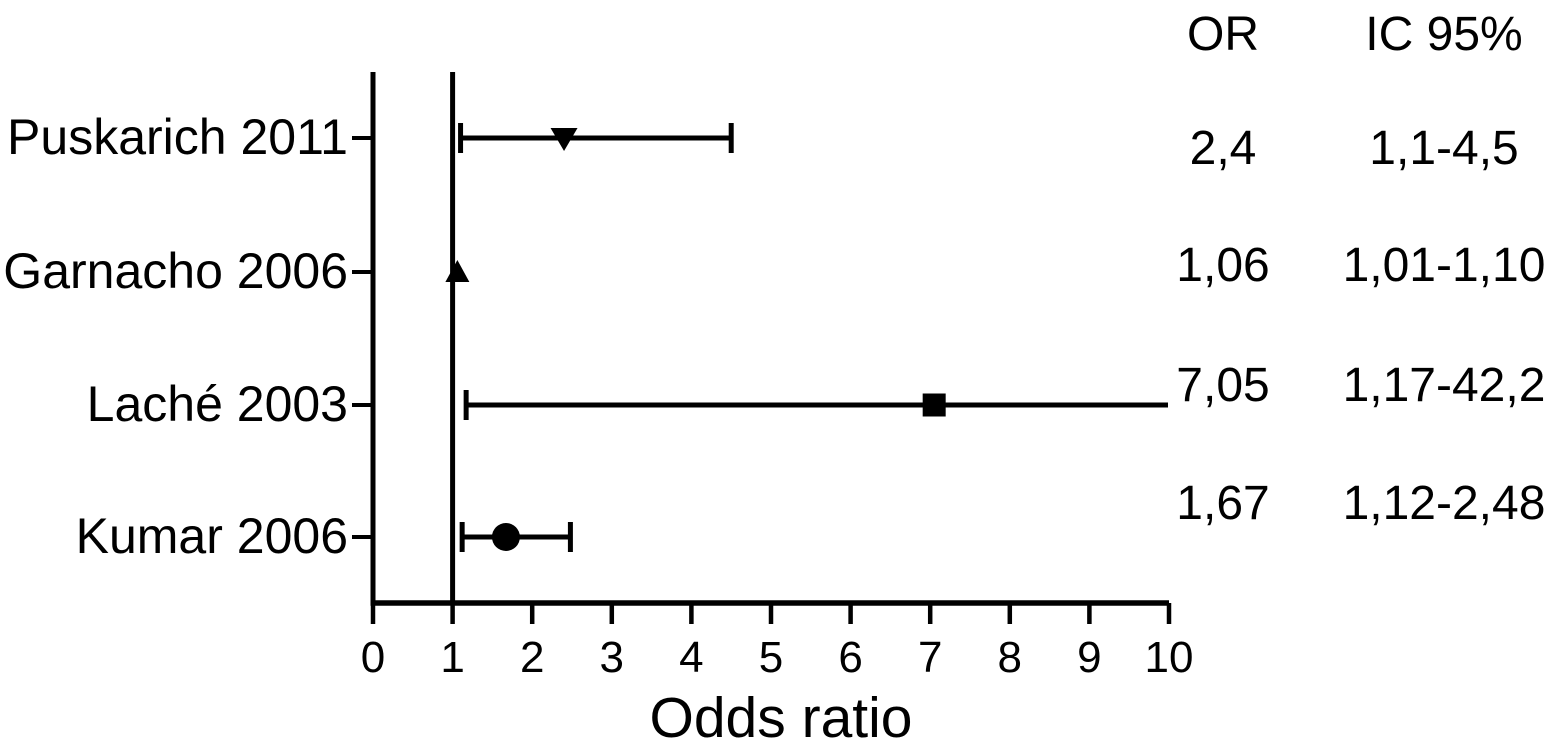 The height and width of the screenshot is (750, 1549). What do you see at coordinates (564, 139) in the screenshot?
I see `marker-triangle-down` at bounding box center [564, 139].